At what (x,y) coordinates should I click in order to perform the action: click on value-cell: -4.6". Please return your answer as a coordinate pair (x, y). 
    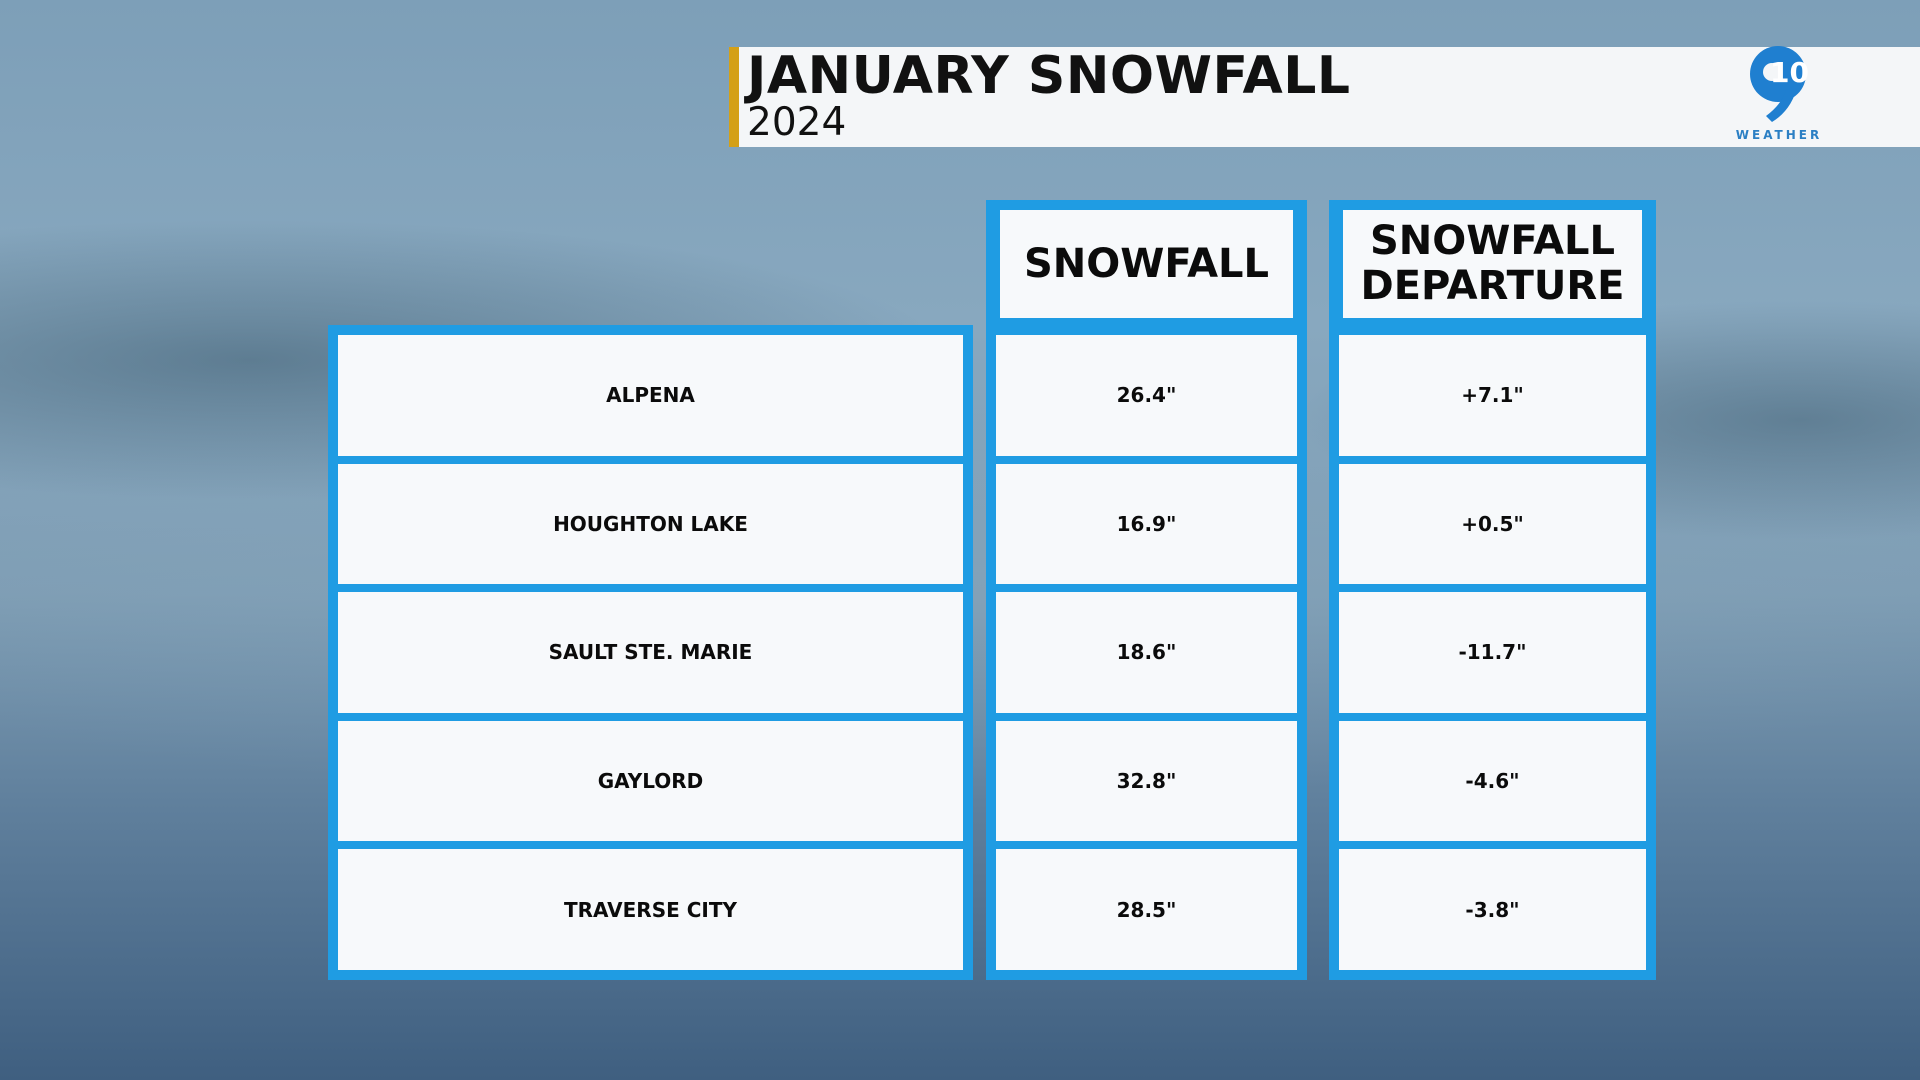
    Looking at the image, I should click on (1492, 781).